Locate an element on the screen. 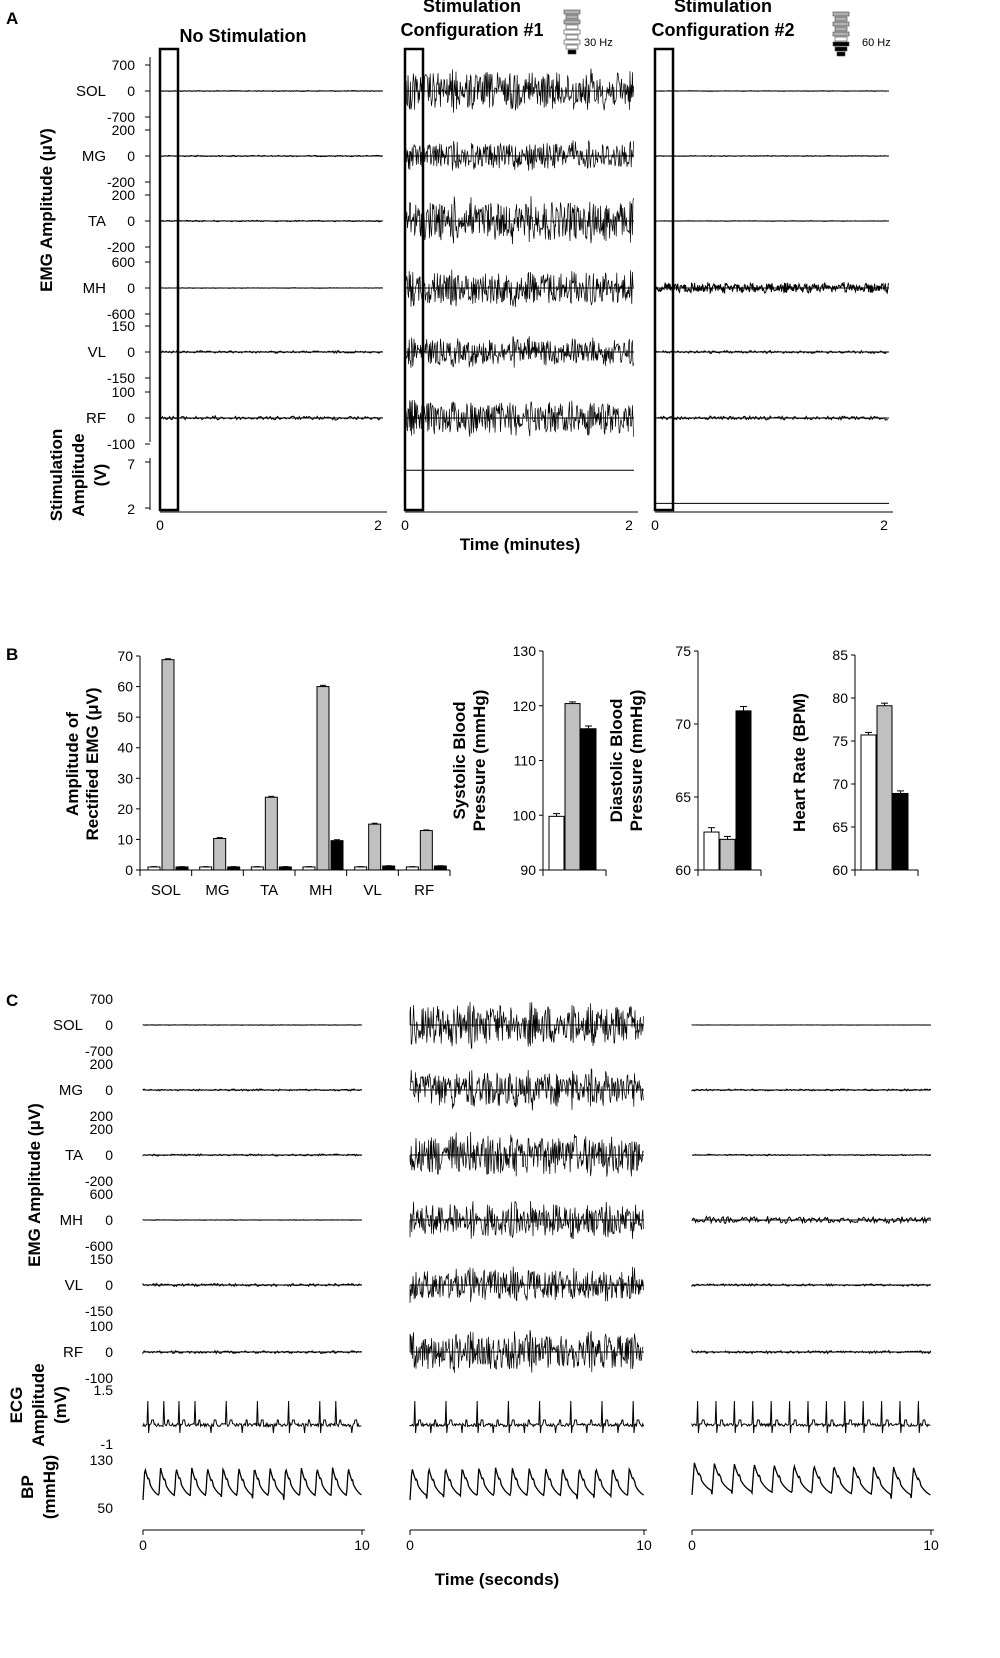 Image resolution: width=1000 pixels, height=1658 pixels. emg-trace-c-sol is located at coordinates (252, 1025).